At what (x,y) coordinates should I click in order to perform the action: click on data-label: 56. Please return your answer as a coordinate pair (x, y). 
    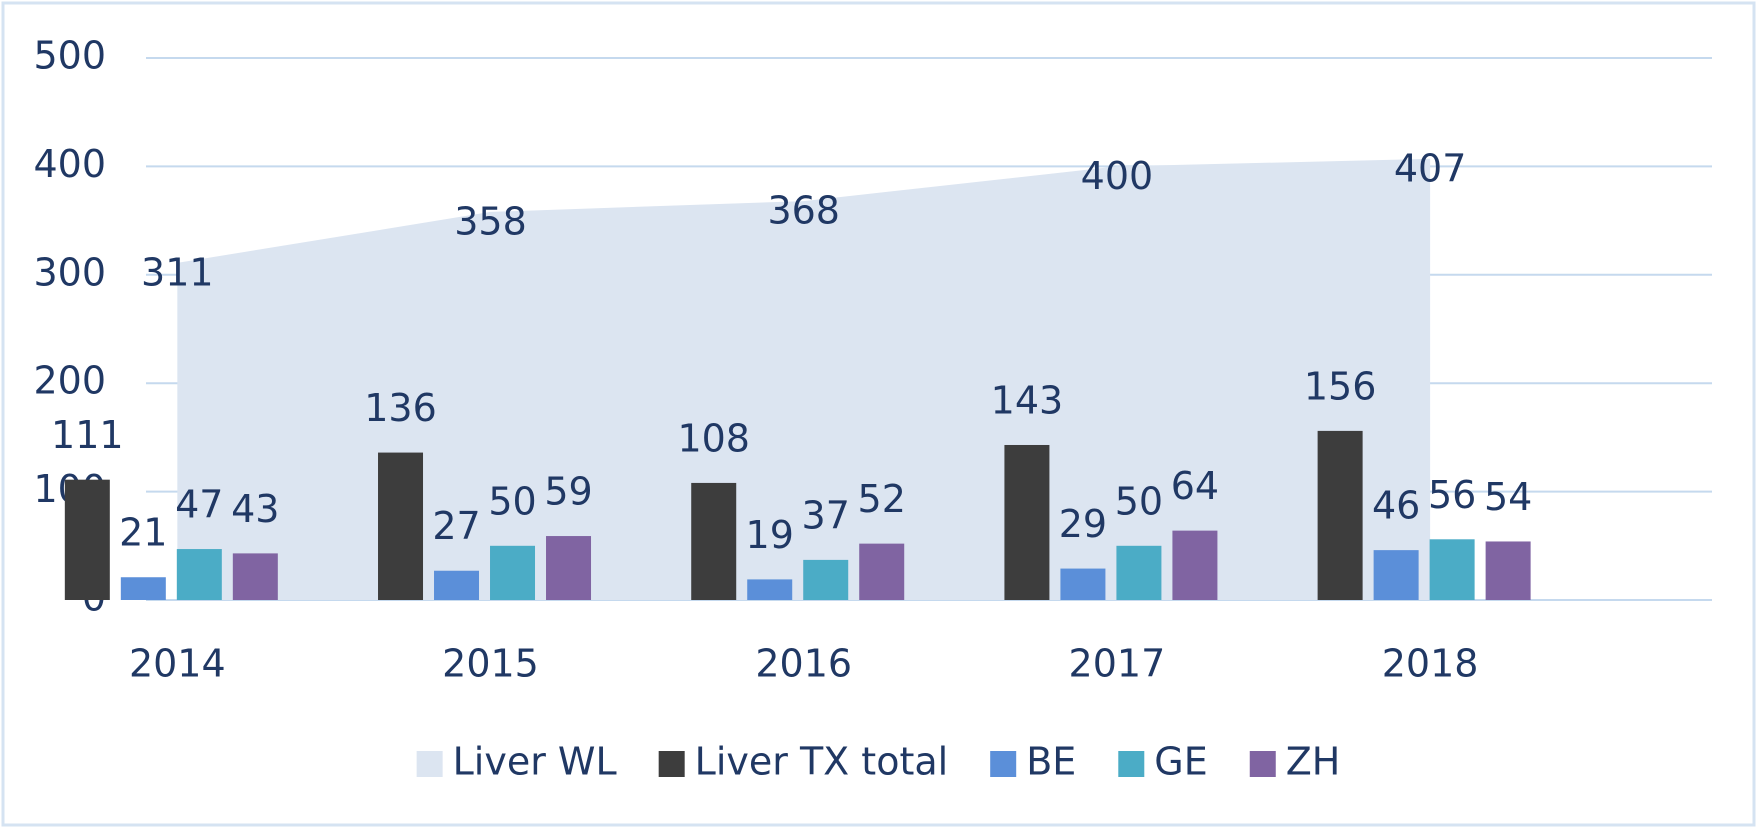
    Looking at the image, I should click on (1452, 495).